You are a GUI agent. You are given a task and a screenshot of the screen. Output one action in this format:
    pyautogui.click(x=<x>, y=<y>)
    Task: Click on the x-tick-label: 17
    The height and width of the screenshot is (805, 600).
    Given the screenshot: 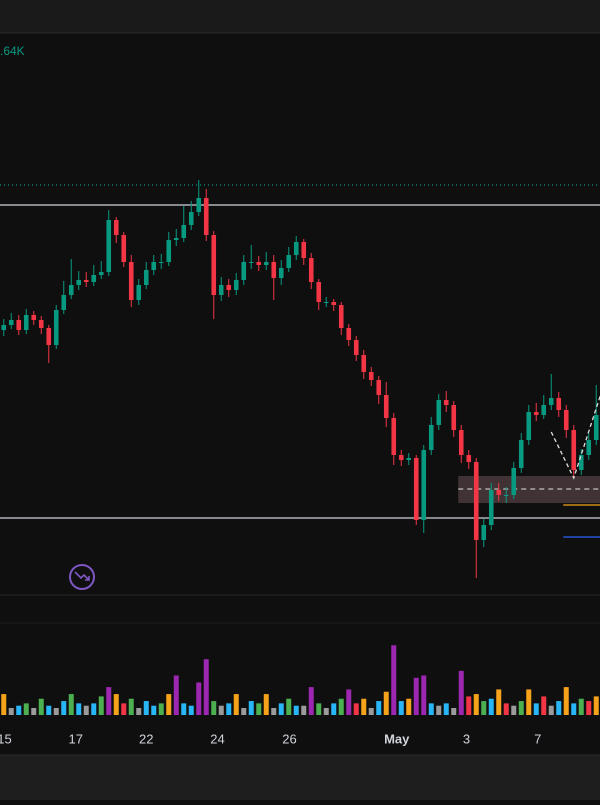 What is the action you would take?
    pyautogui.click(x=76, y=738)
    